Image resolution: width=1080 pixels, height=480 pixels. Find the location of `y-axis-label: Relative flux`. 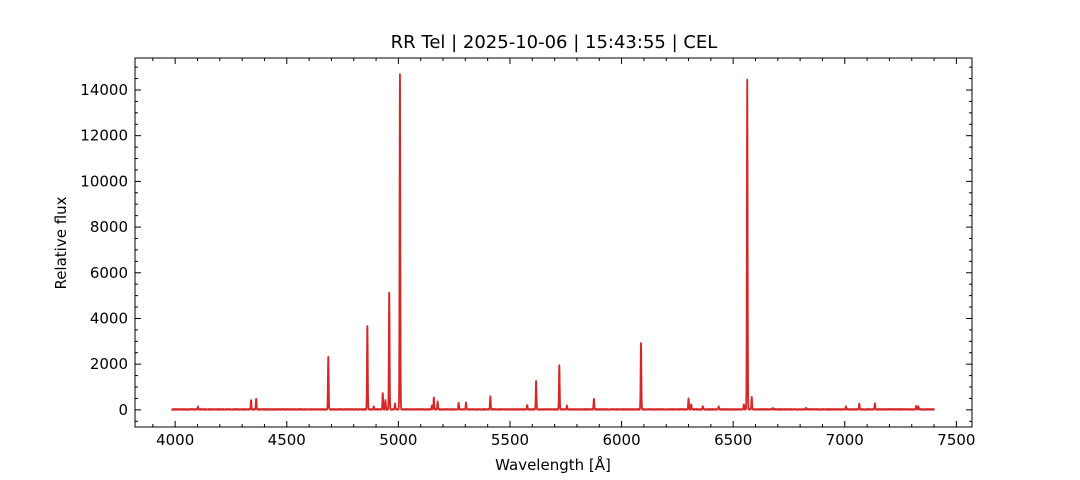

y-axis-label: Relative flux is located at coordinates (61, 242).